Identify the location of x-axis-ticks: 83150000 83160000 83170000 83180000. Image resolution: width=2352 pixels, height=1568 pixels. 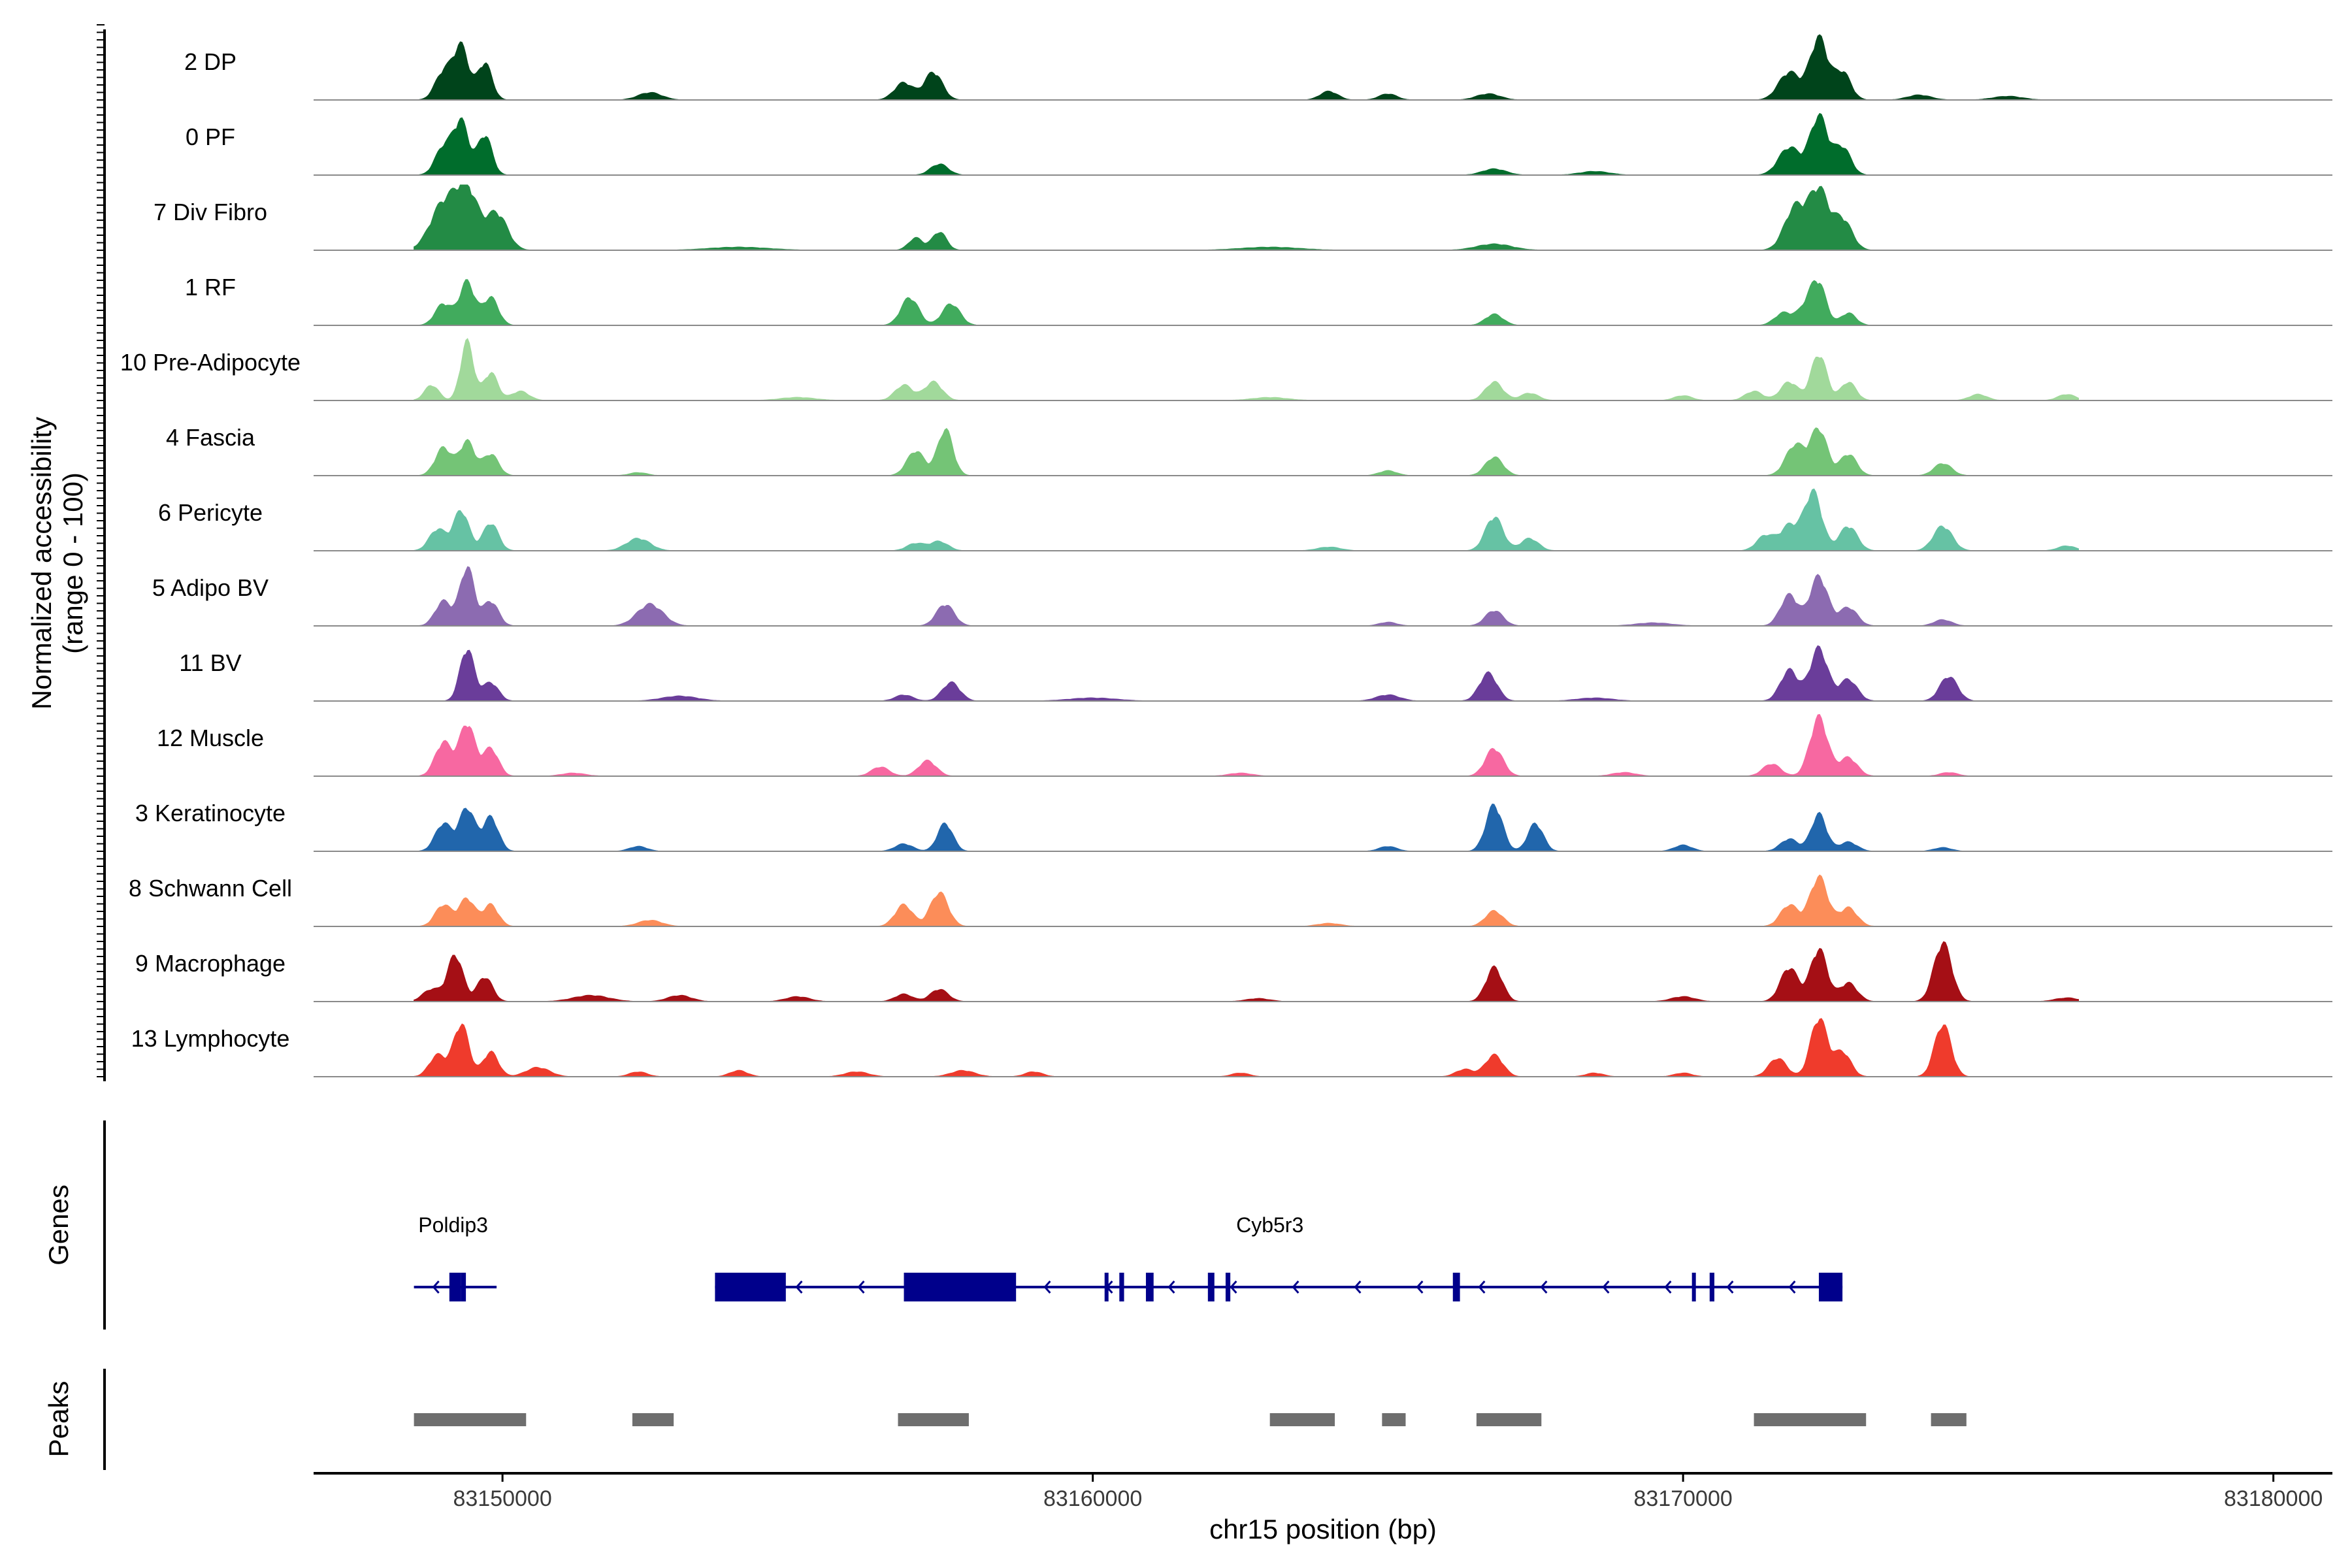
(1388, 1492).